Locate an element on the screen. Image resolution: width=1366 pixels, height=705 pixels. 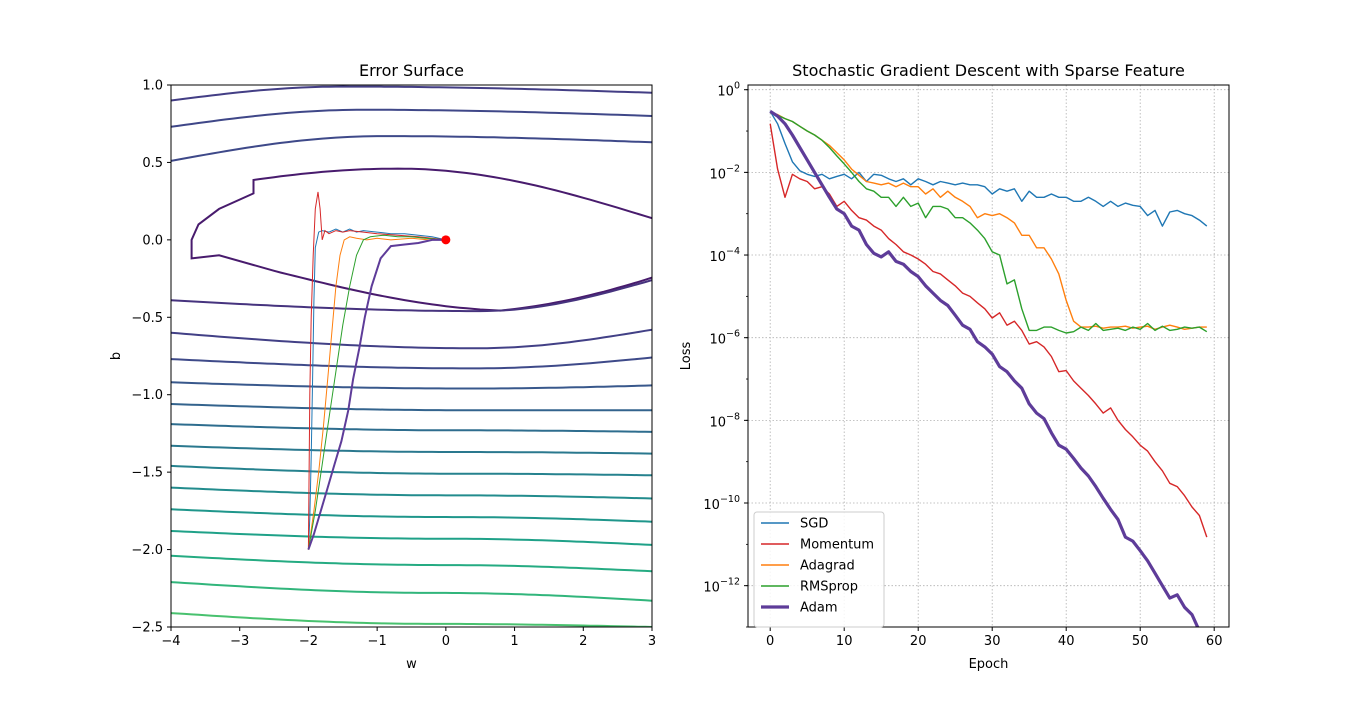
path-momentum is located at coordinates (376, 370).